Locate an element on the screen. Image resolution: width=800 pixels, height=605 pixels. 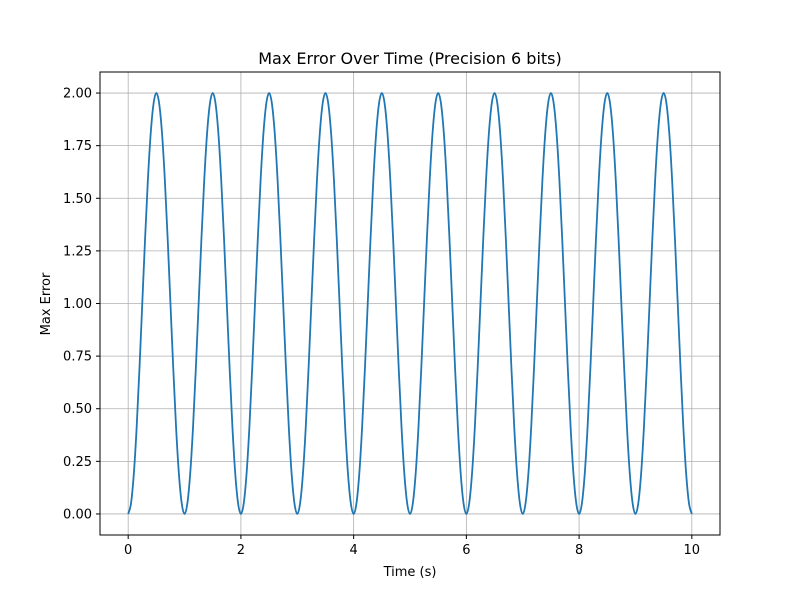
y-tick-label: 0.25 is located at coordinates (77, 462).